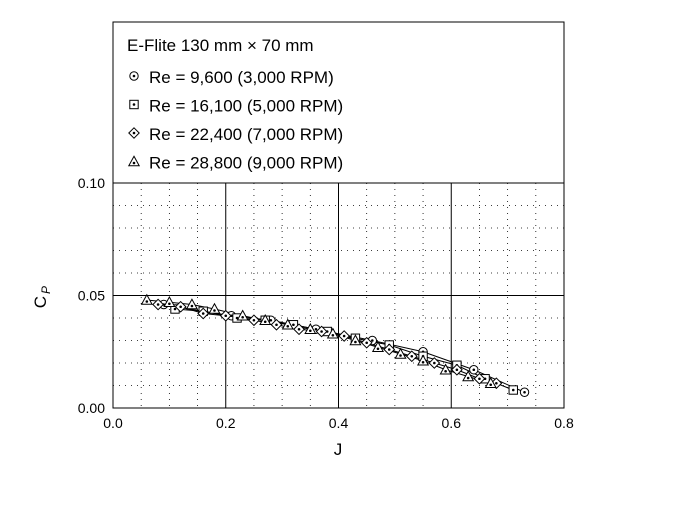 The width and height of the screenshot is (675, 520). What do you see at coordinates (46, 290) in the screenshot?
I see `y-axis-label-subscript: P` at bounding box center [46, 290].